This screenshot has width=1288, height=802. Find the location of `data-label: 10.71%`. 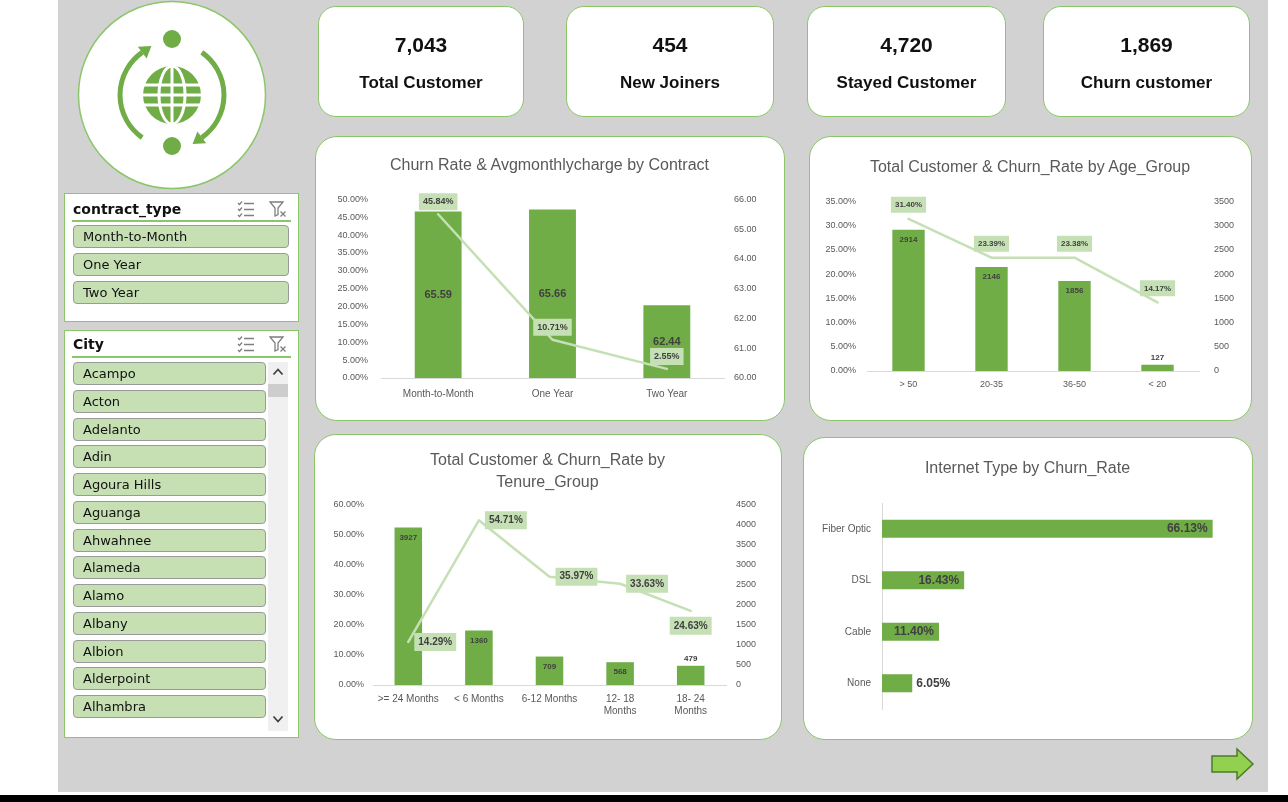

data-label: 10.71% is located at coordinates (552, 326).